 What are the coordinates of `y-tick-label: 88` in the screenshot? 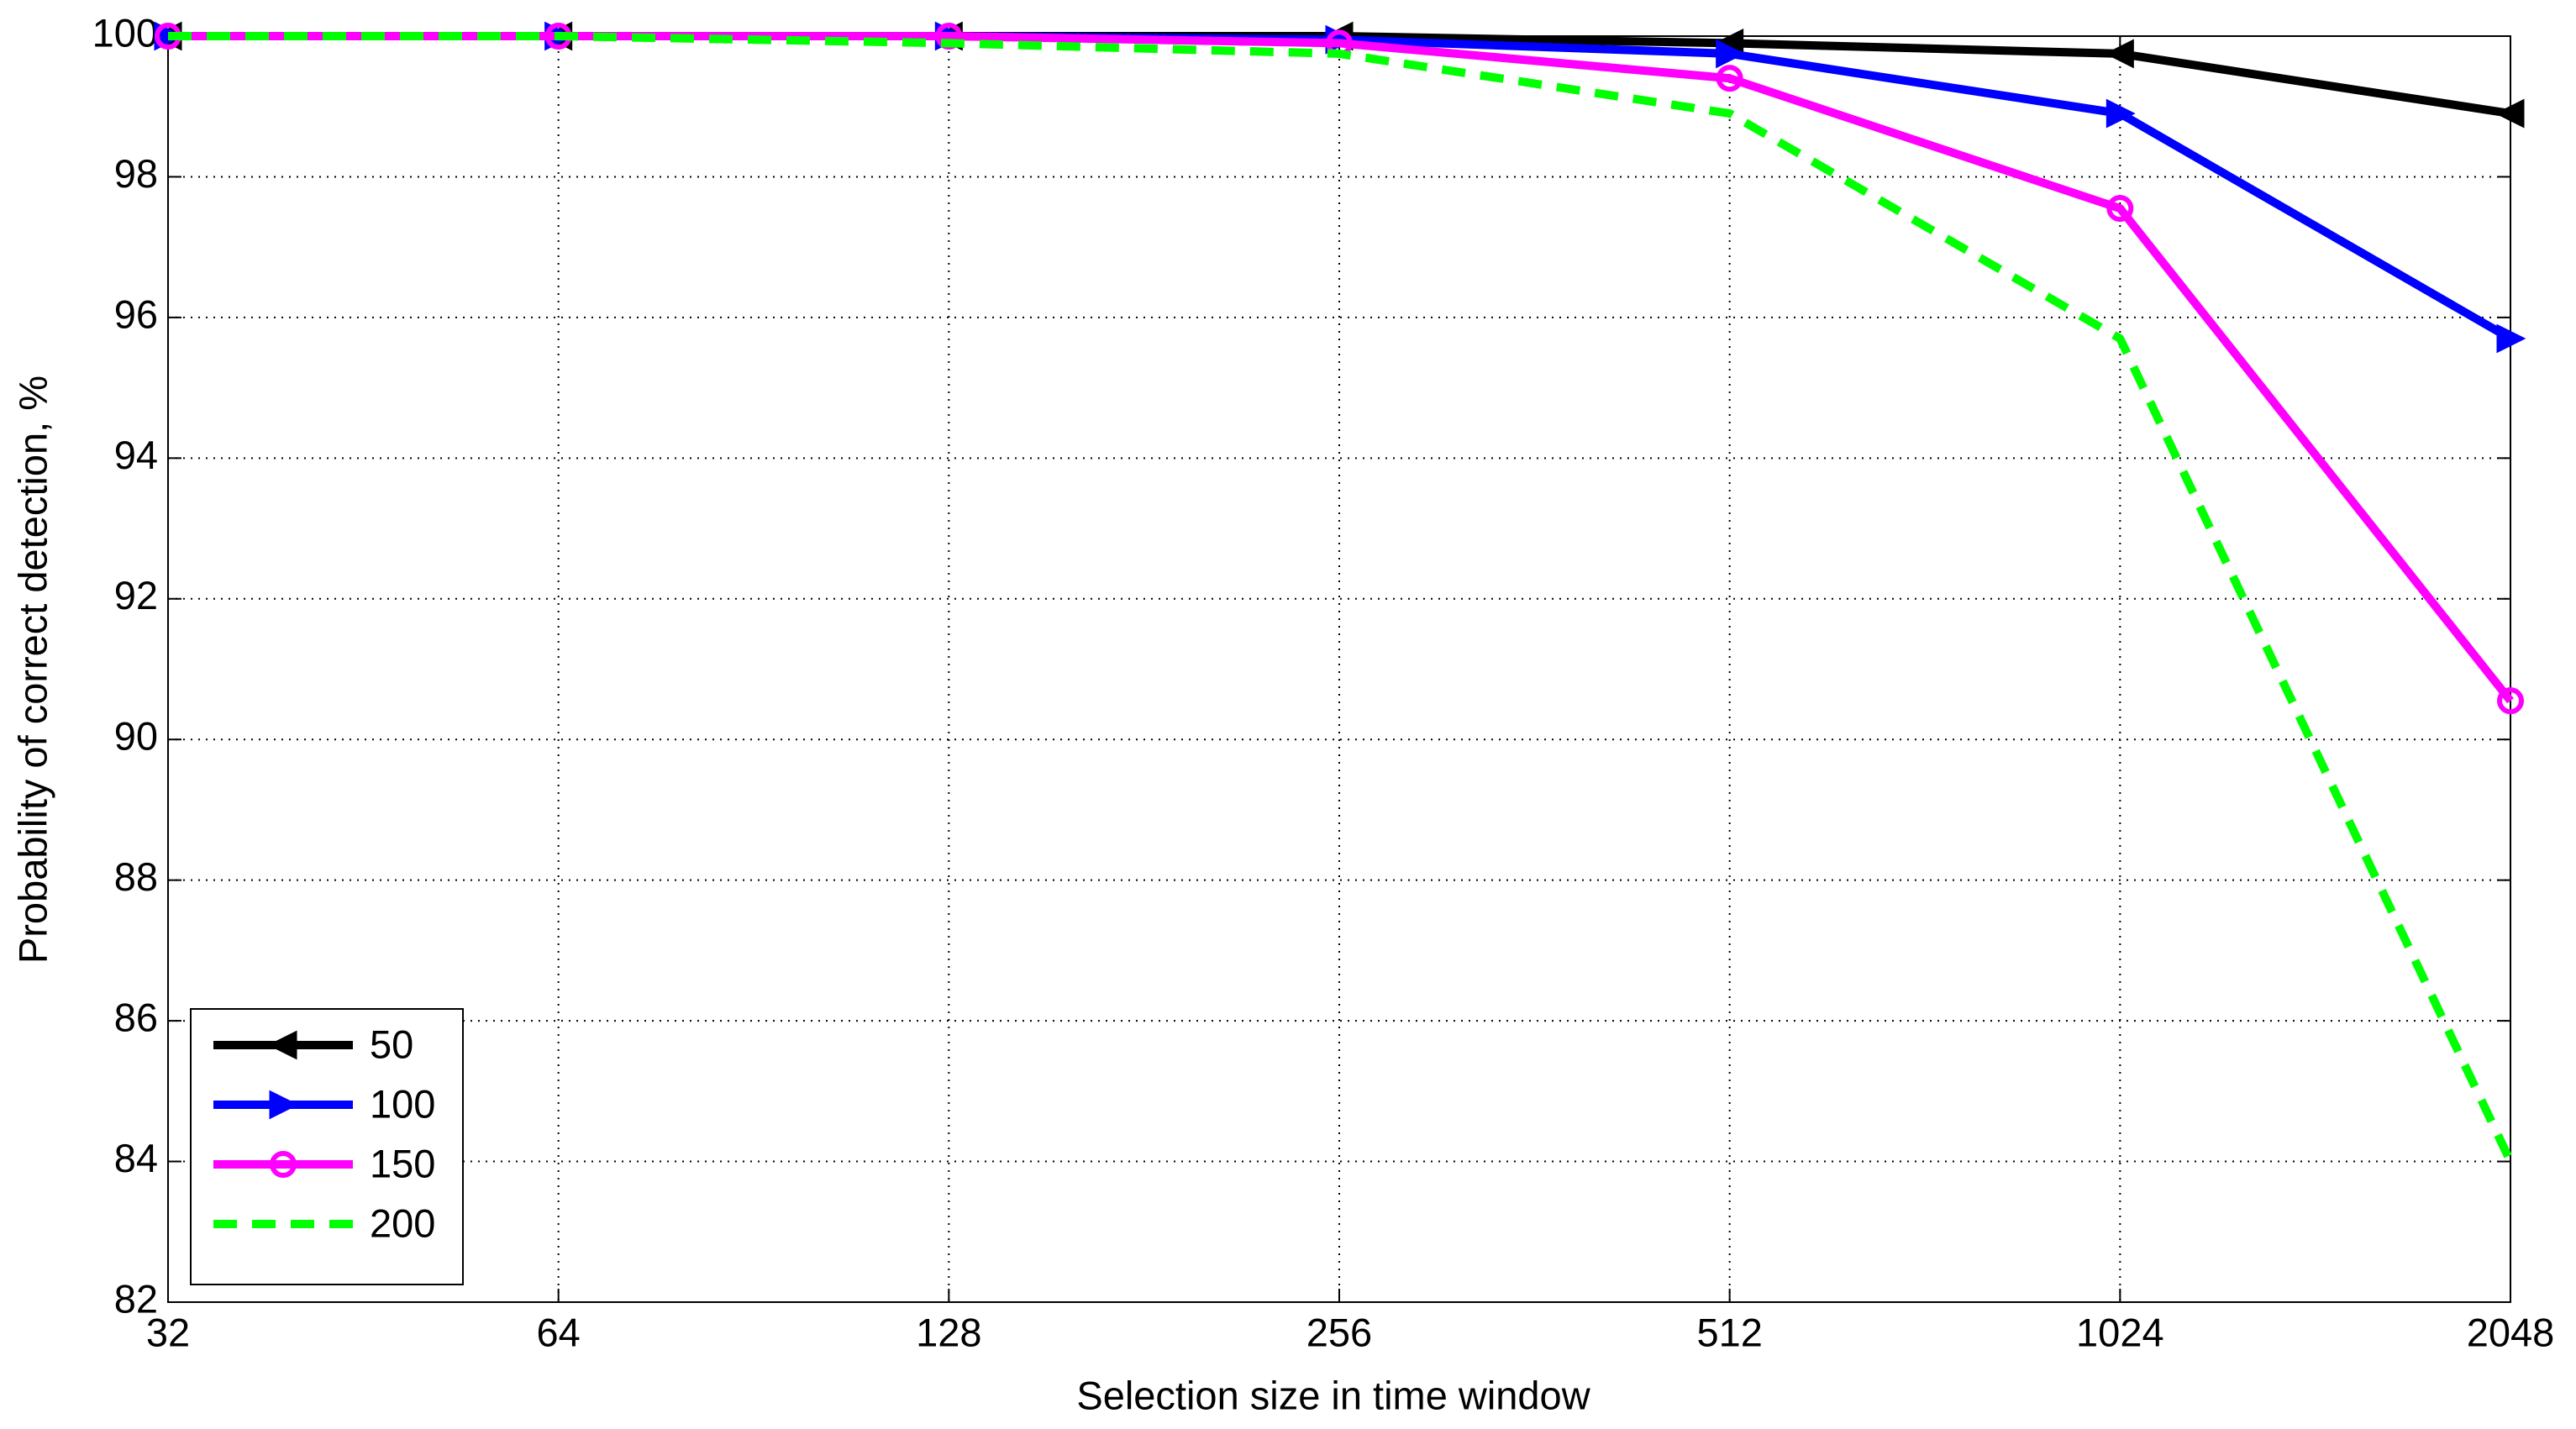 It's located at (136, 876).